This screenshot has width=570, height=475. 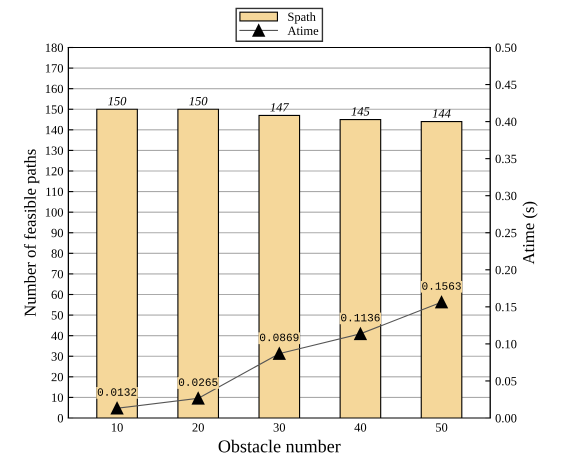 What do you see at coordinates (58, 397) in the screenshot?
I see `y-tick-label: 10` at bounding box center [58, 397].